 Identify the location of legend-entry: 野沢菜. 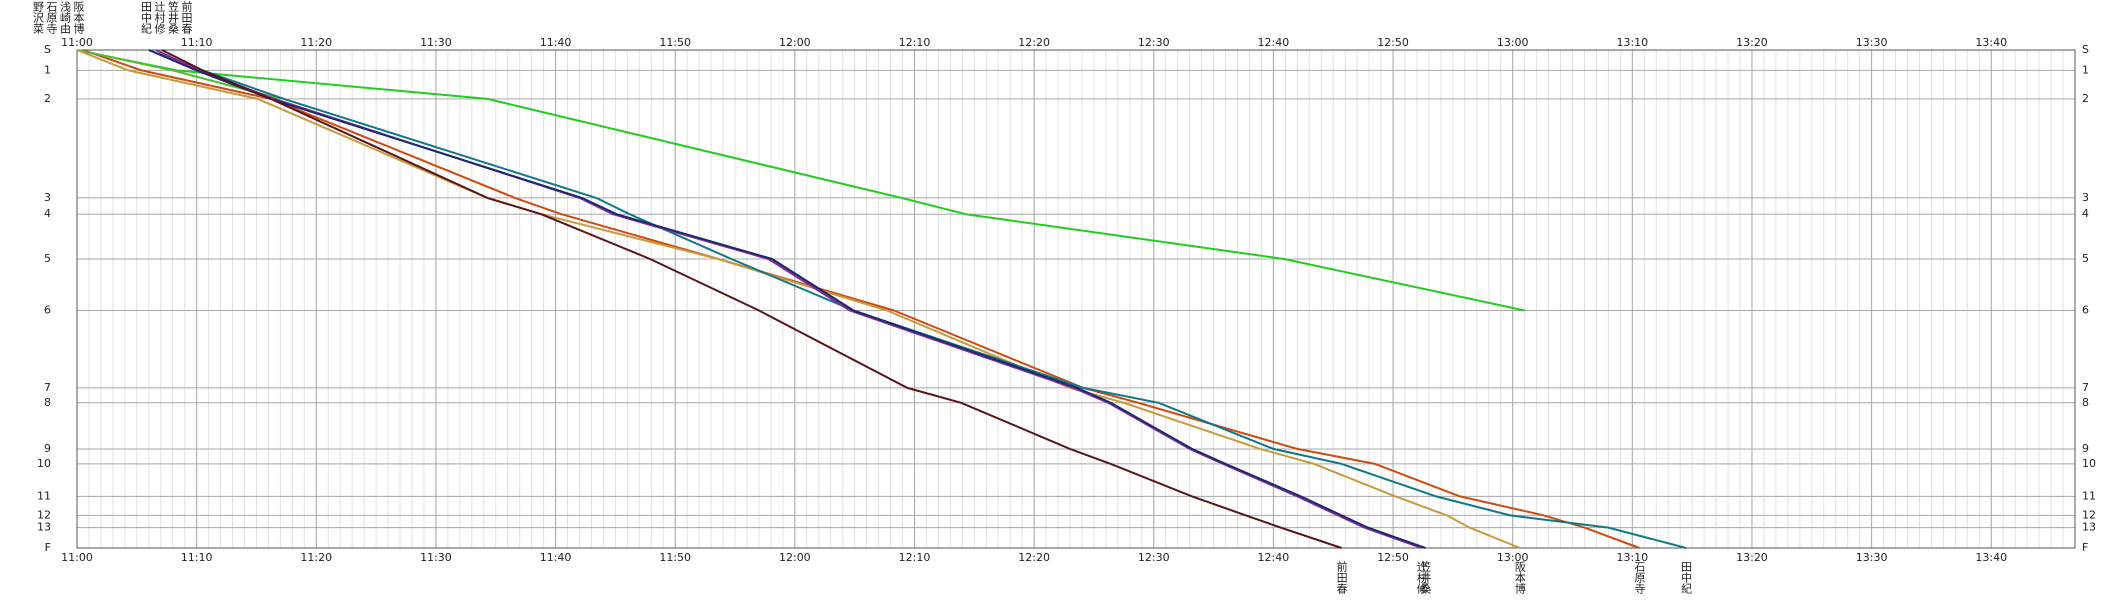
(38, 18).